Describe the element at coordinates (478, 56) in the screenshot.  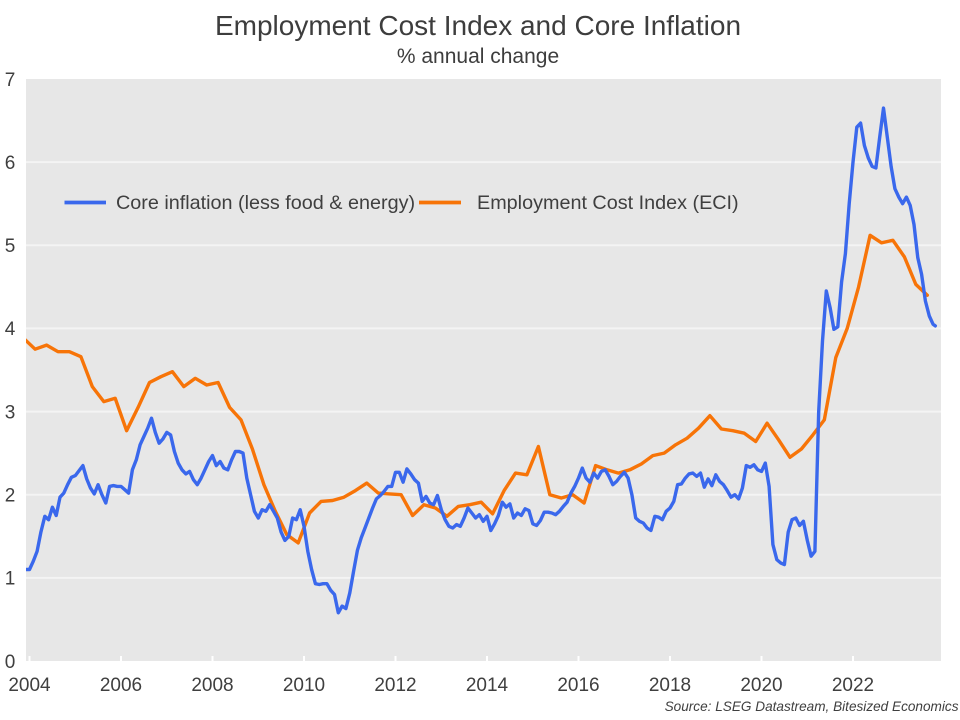
I see `svg-text: % annual change` at that location.